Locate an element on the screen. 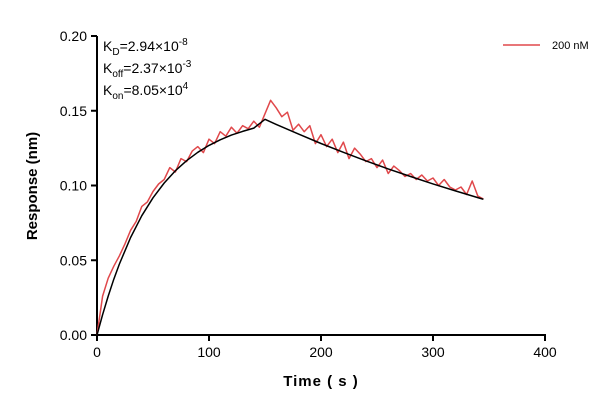 This screenshot has width=616, height=417. x-tick-label: 0 is located at coordinates (97, 352).